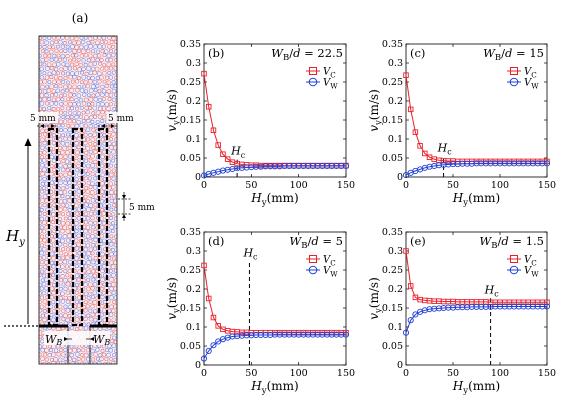 Image resolution: width=568 pixels, height=403 pixels. I want to click on y-tick: 0.1, so click(467, 327).